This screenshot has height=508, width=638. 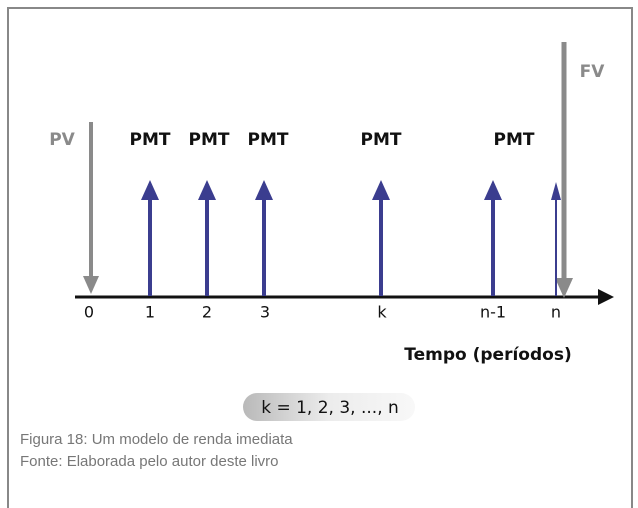 I want to click on fv-arrowhead, so click(x=564, y=288).